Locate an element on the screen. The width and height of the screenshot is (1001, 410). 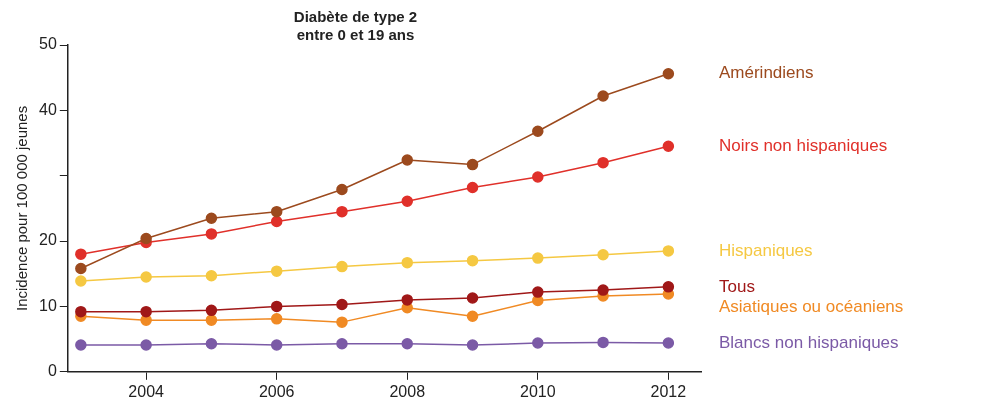
y-axis-title: Incidence pour 100 000 jeunes is located at coordinates (22, 208).